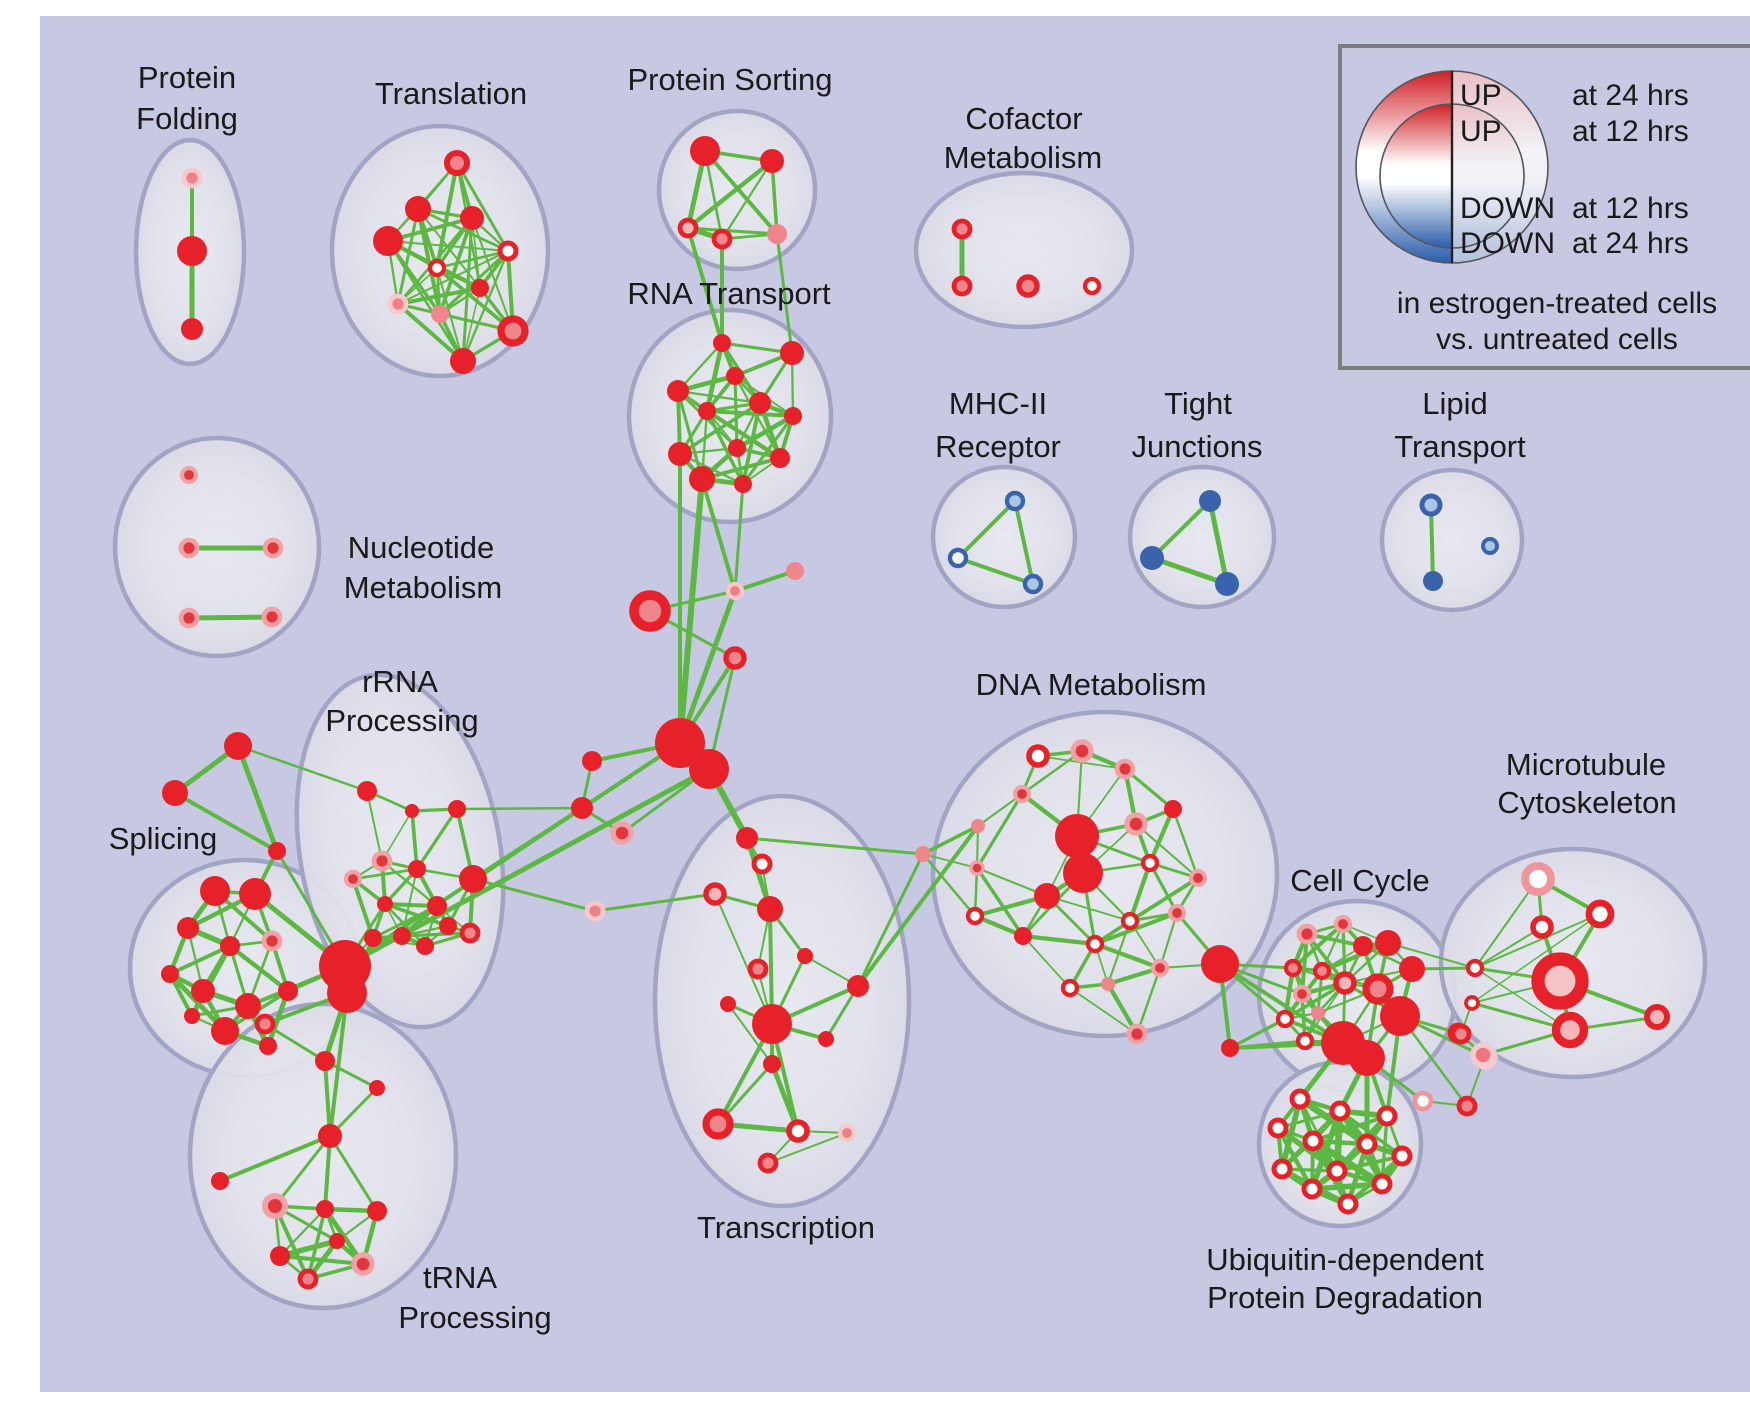 This screenshot has height=1408, width=1750. Describe the element at coordinates (230, 617) in the screenshot. I see `edge-n3-n4` at that location.